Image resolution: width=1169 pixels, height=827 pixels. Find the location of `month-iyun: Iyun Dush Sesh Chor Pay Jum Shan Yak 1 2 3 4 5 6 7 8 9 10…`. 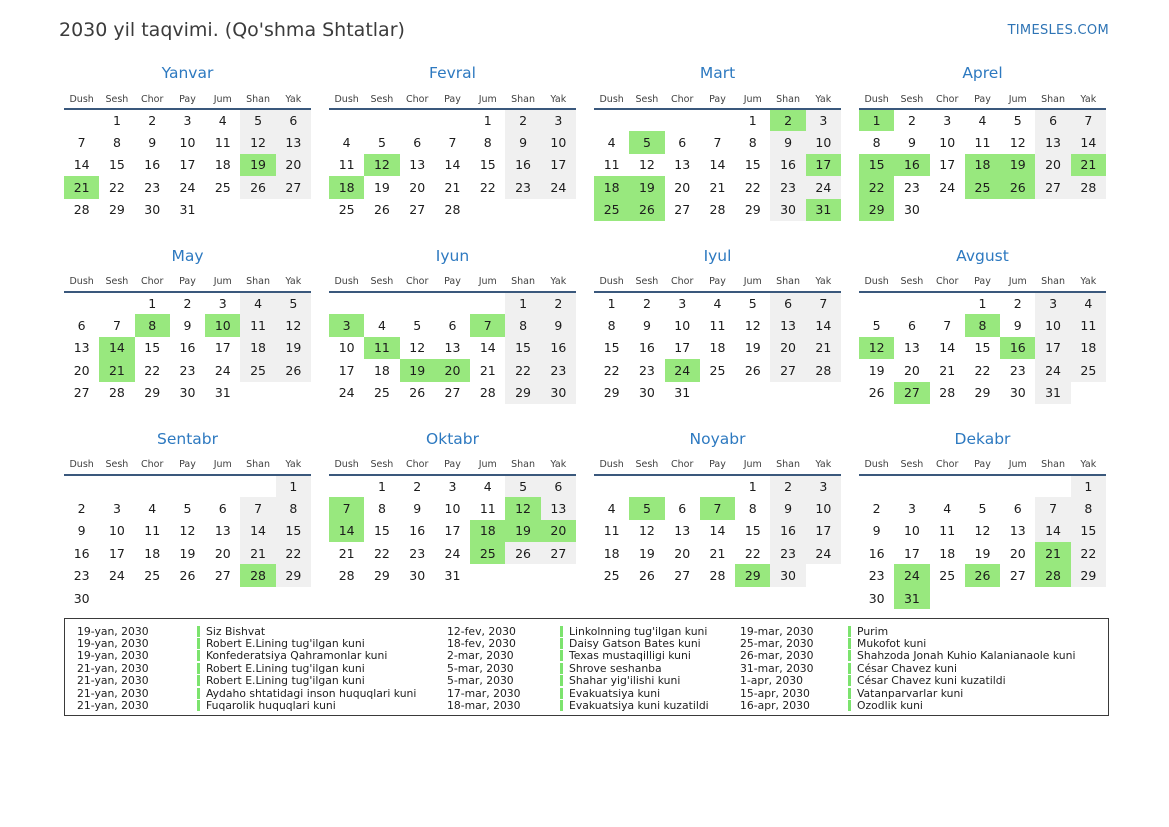

month-iyun: Iyun Dush Sesh Chor Pay Jum Shan Yak 1 2 3 4 5 6 7 8 9 10… is located at coordinates (452, 325).